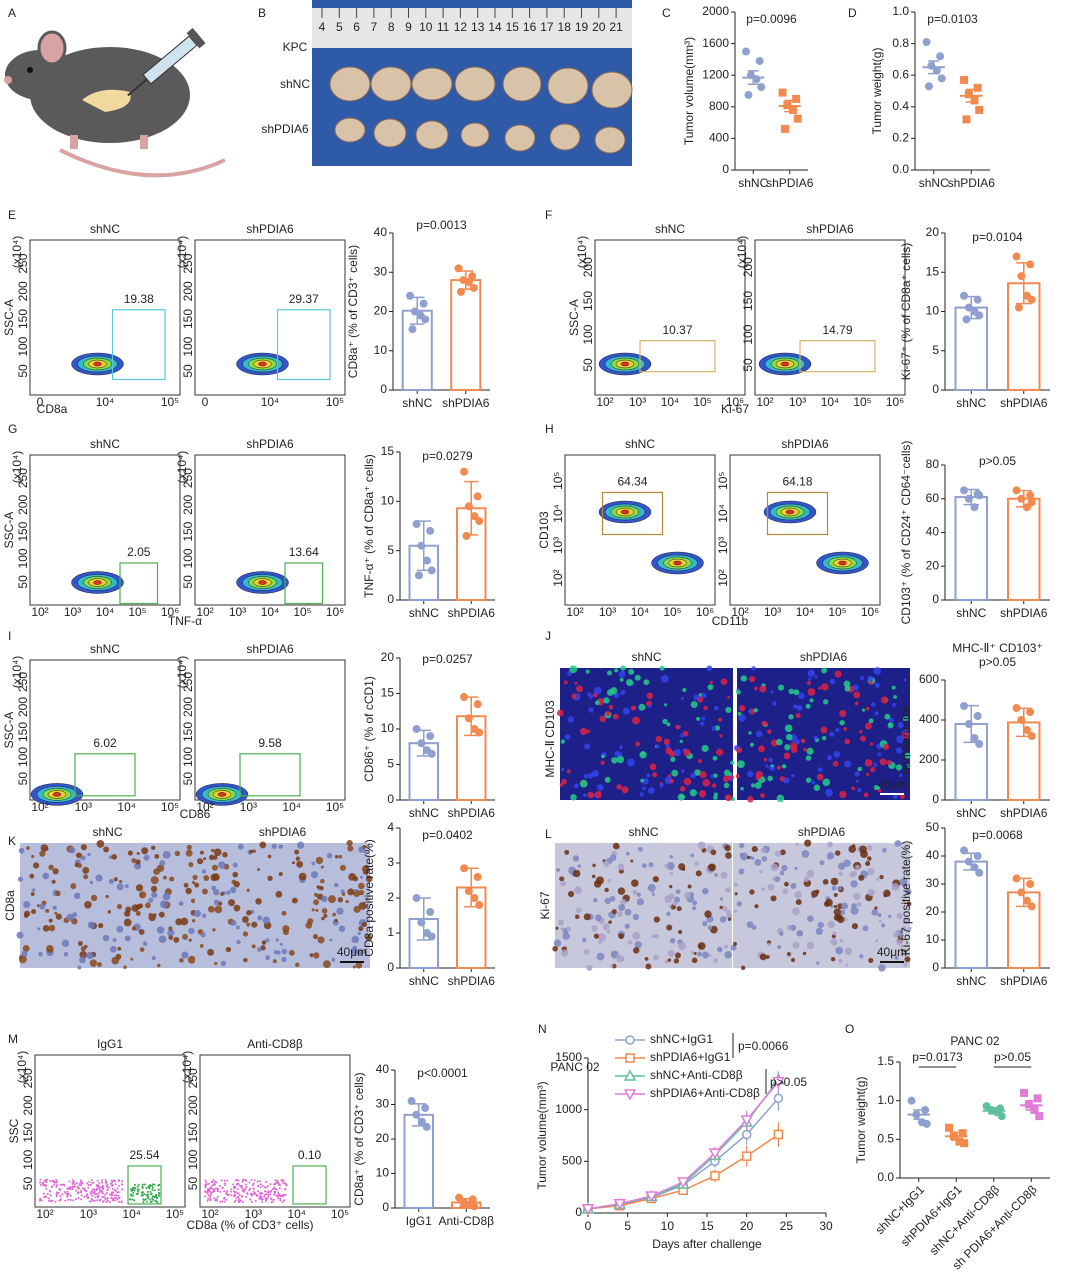 The width and height of the screenshot is (1073, 1280). What do you see at coordinates (849, 1029) in the screenshot?
I see `panel-letter: O` at bounding box center [849, 1029].